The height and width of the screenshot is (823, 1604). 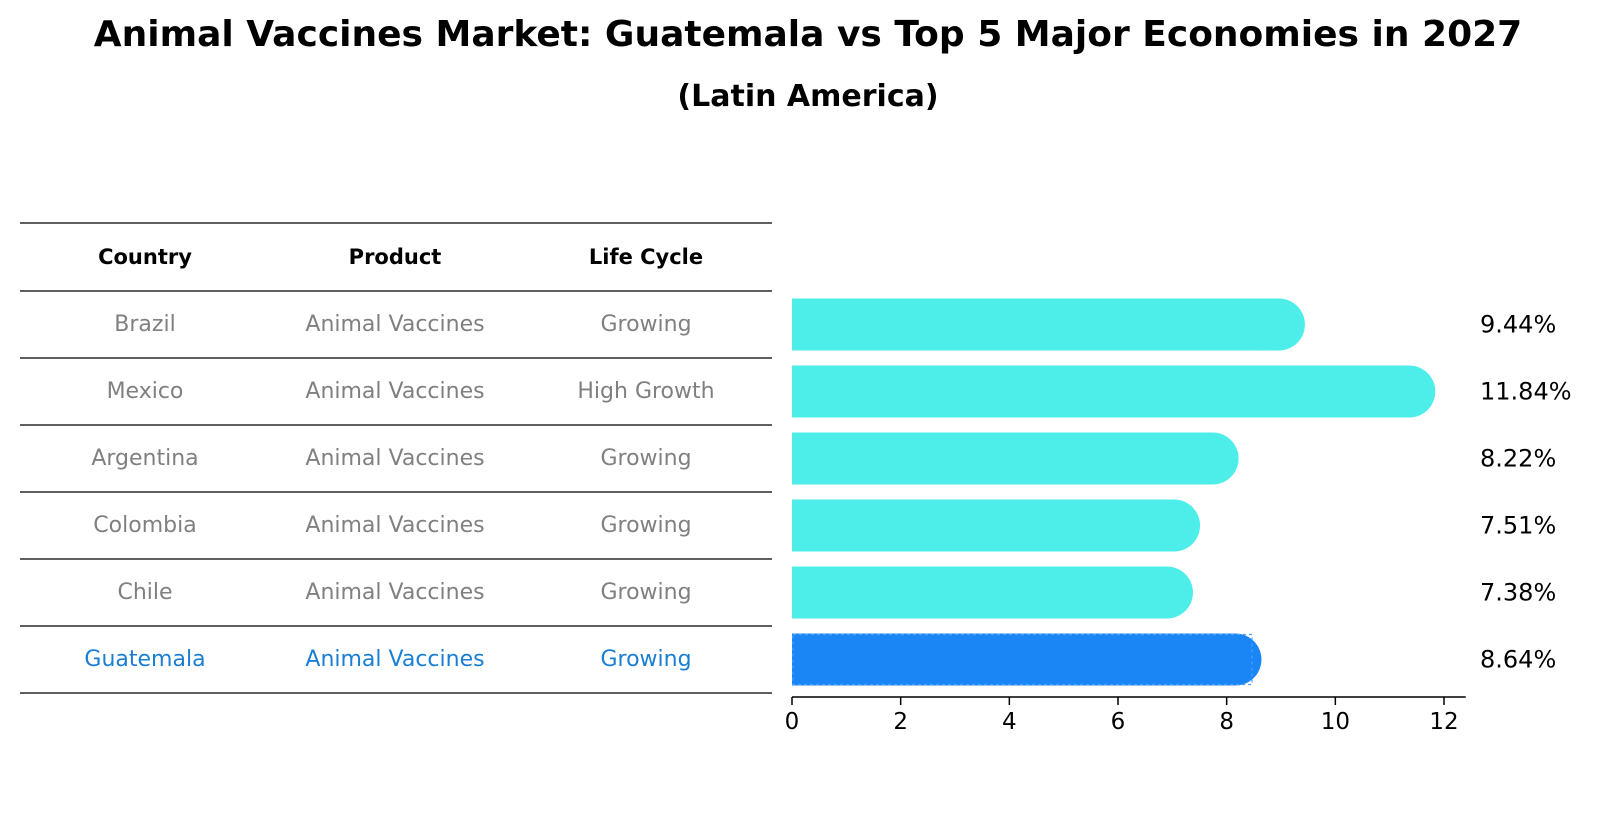 What do you see at coordinates (900, 722) in the screenshot?
I see `x-tick-label: 2` at bounding box center [900, 722].